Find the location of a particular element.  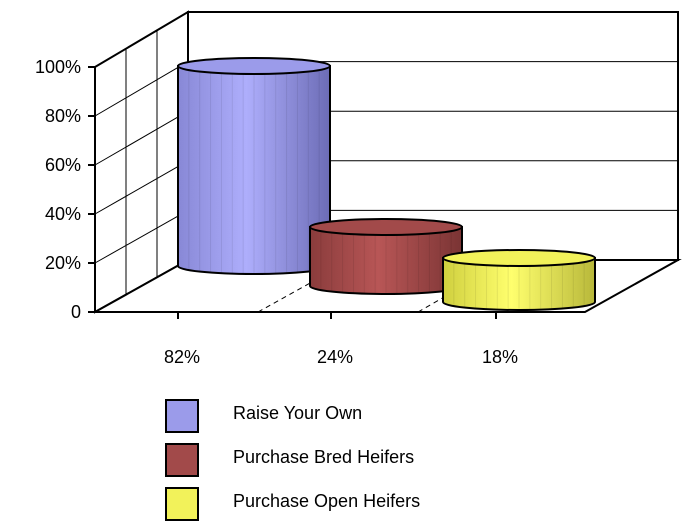

y-axis-ticks: 0 20% 40% 60% 80% 100% is located at coordinates (58, 189).